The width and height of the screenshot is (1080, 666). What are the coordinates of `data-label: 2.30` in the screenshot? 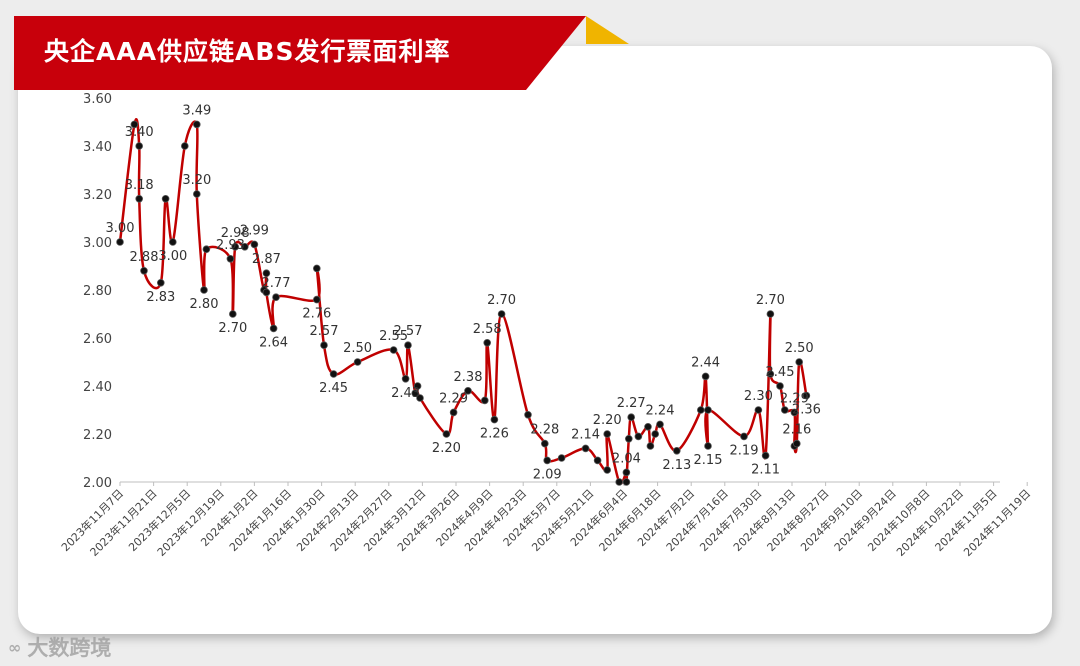 It's located at (758, 396).